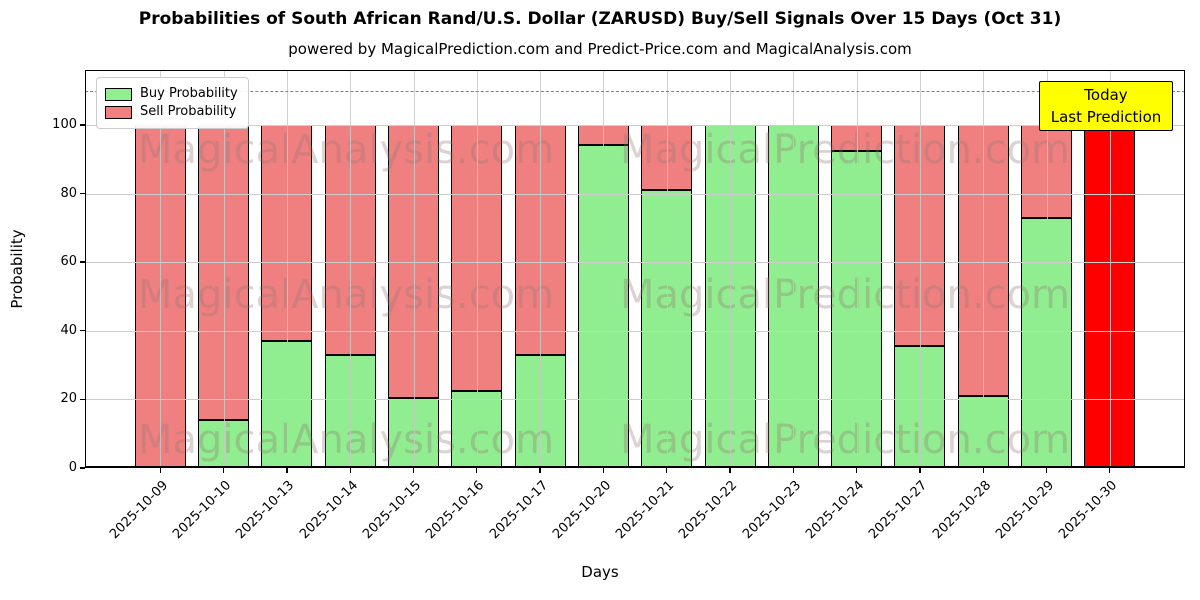 The height and width of the screenshot is (600, 1200). I want to click on upper-dashed-line, so click(635, 91).